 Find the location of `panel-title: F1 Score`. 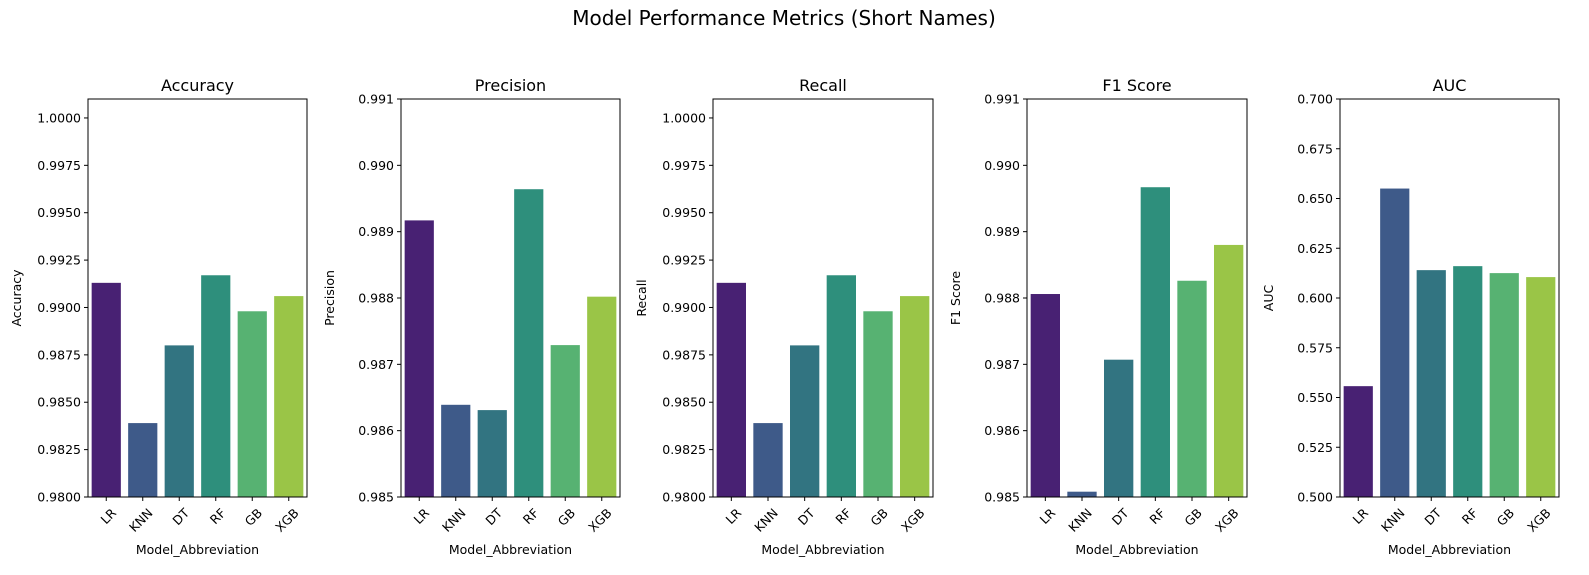

panel-title: F1 Score is located at coordinates (1136, 85).